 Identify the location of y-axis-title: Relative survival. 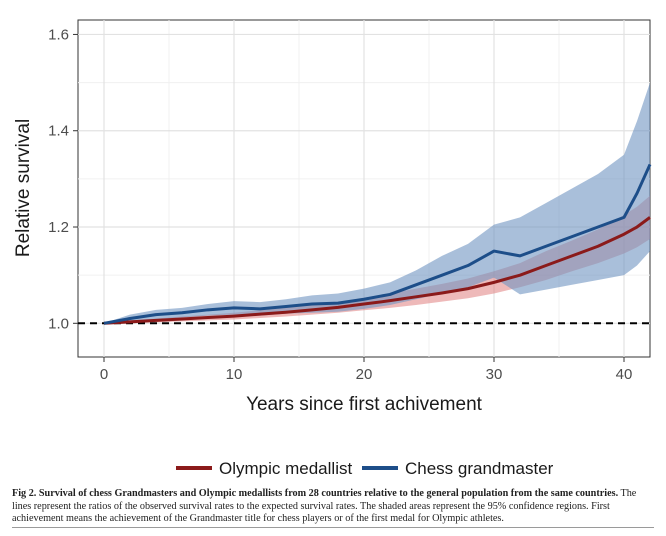
(23, 188).